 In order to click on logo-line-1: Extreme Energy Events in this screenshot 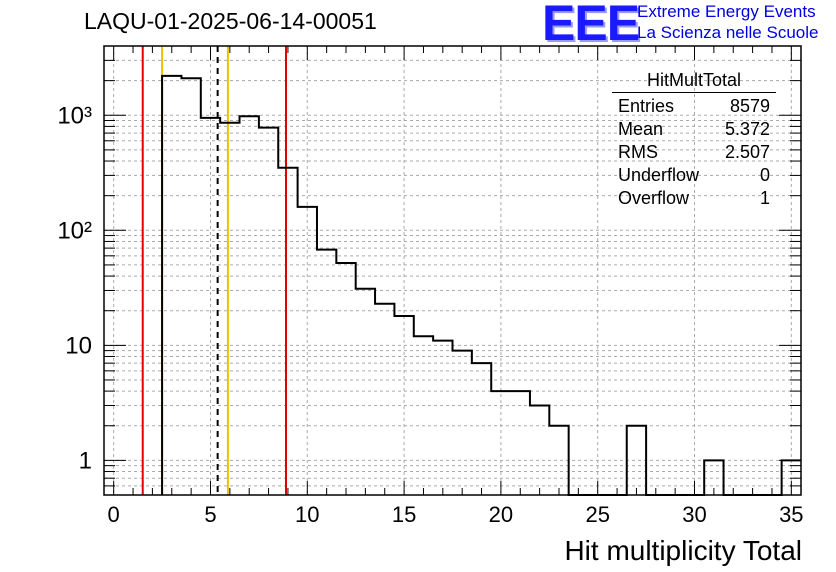, I will do `click(726, 11)`.